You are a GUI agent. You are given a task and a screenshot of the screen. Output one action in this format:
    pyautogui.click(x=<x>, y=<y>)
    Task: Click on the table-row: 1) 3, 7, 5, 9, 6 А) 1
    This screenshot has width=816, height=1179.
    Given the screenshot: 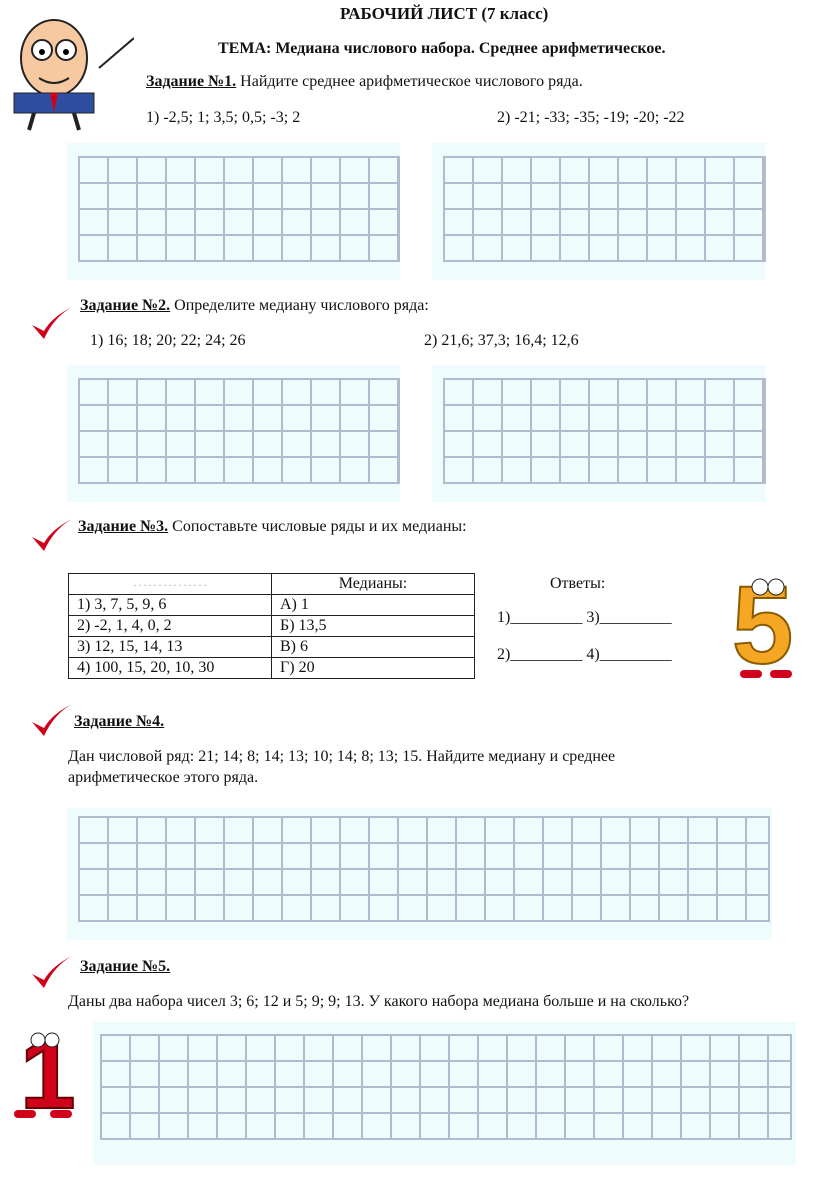 What is the action you would take?
    pyautogui.click(x=271, y=605)
    